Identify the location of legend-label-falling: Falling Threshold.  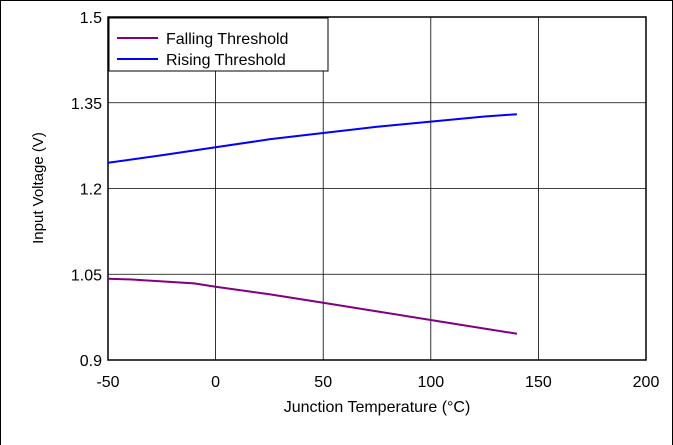
(227, 39).